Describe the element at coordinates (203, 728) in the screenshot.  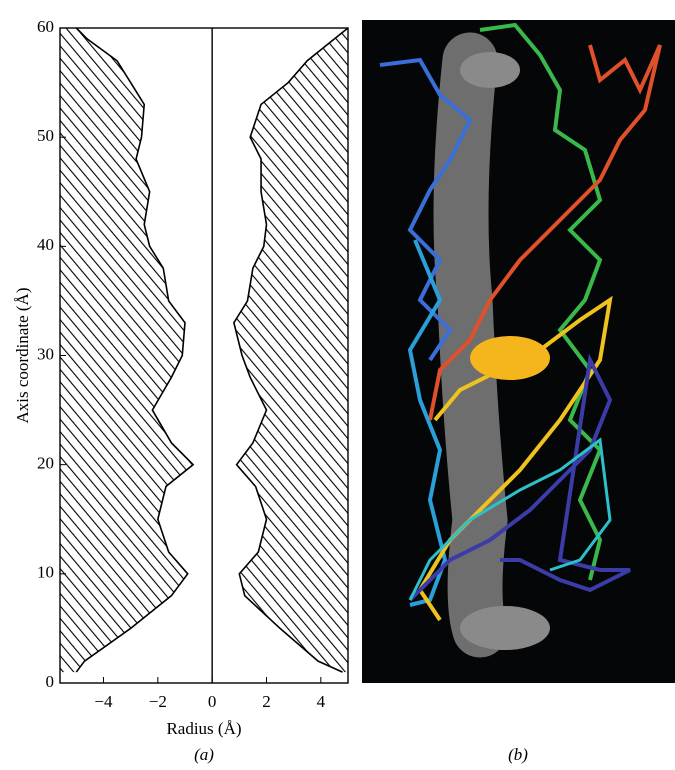
I see `x-axis-label: Radius (Å)` at that location.